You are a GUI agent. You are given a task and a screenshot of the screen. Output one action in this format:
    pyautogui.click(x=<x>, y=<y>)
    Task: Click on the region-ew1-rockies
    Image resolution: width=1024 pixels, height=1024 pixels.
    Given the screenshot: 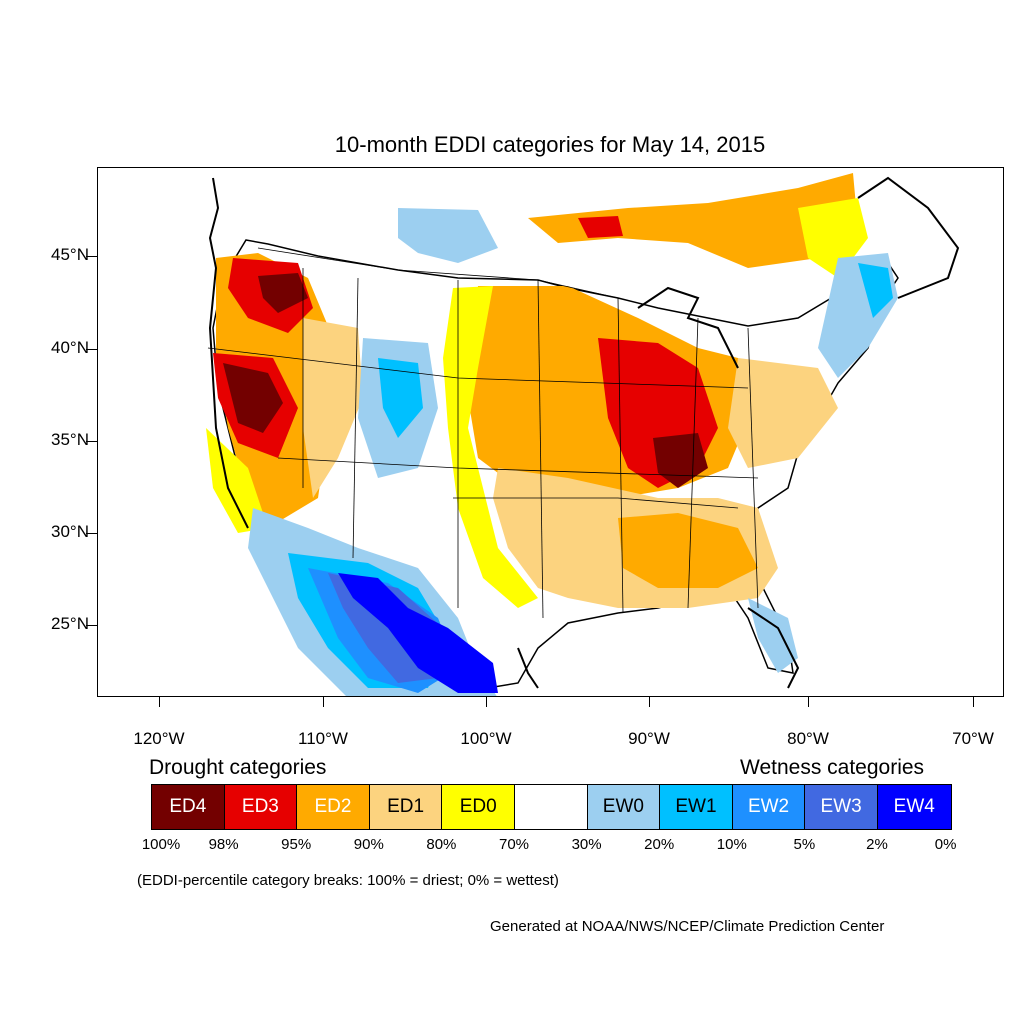 What is the action you would take?
    pyautogui.click(x=400, y=398)
    